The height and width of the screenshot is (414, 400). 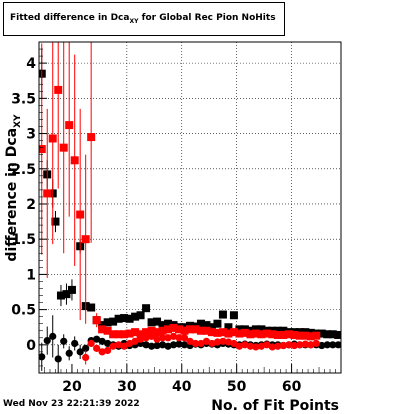 I want to click on x-tick-label: 50, so click(x=237, y=387).